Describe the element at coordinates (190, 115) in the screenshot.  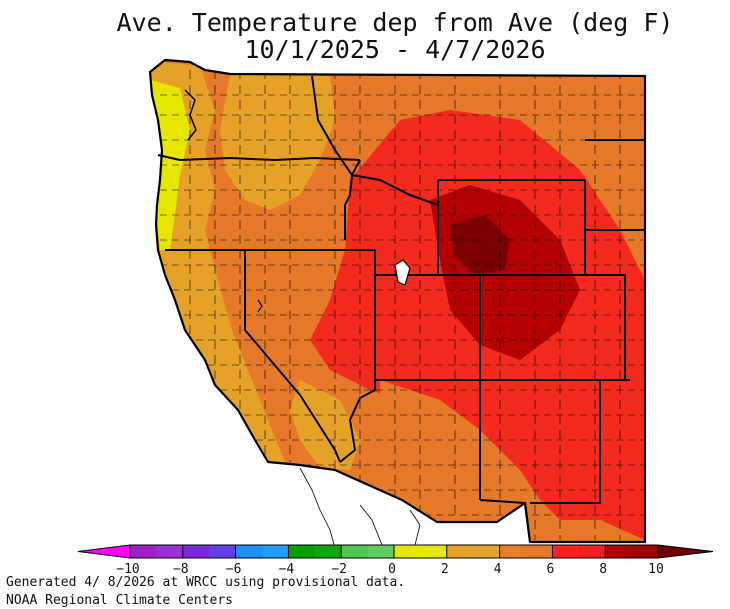
I see `puget-sound` at that location.